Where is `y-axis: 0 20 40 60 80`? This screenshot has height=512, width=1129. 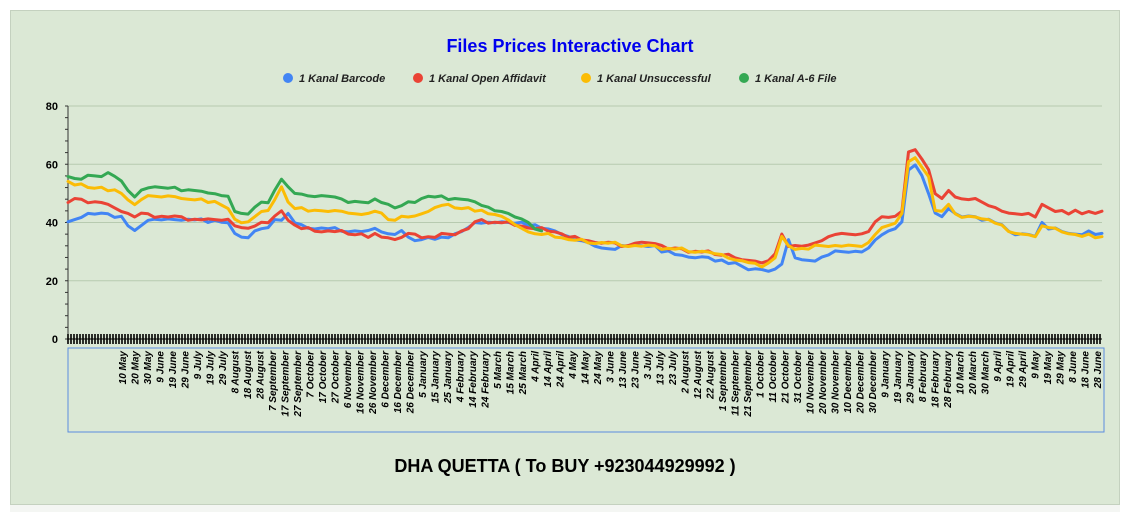
y-axis: 0 20 40 60 80 is located at coordinates (57, 223).